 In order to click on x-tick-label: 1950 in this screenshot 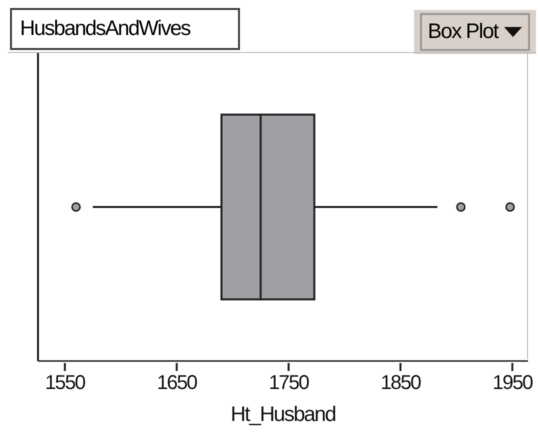, I will do `click(513, 383)`.